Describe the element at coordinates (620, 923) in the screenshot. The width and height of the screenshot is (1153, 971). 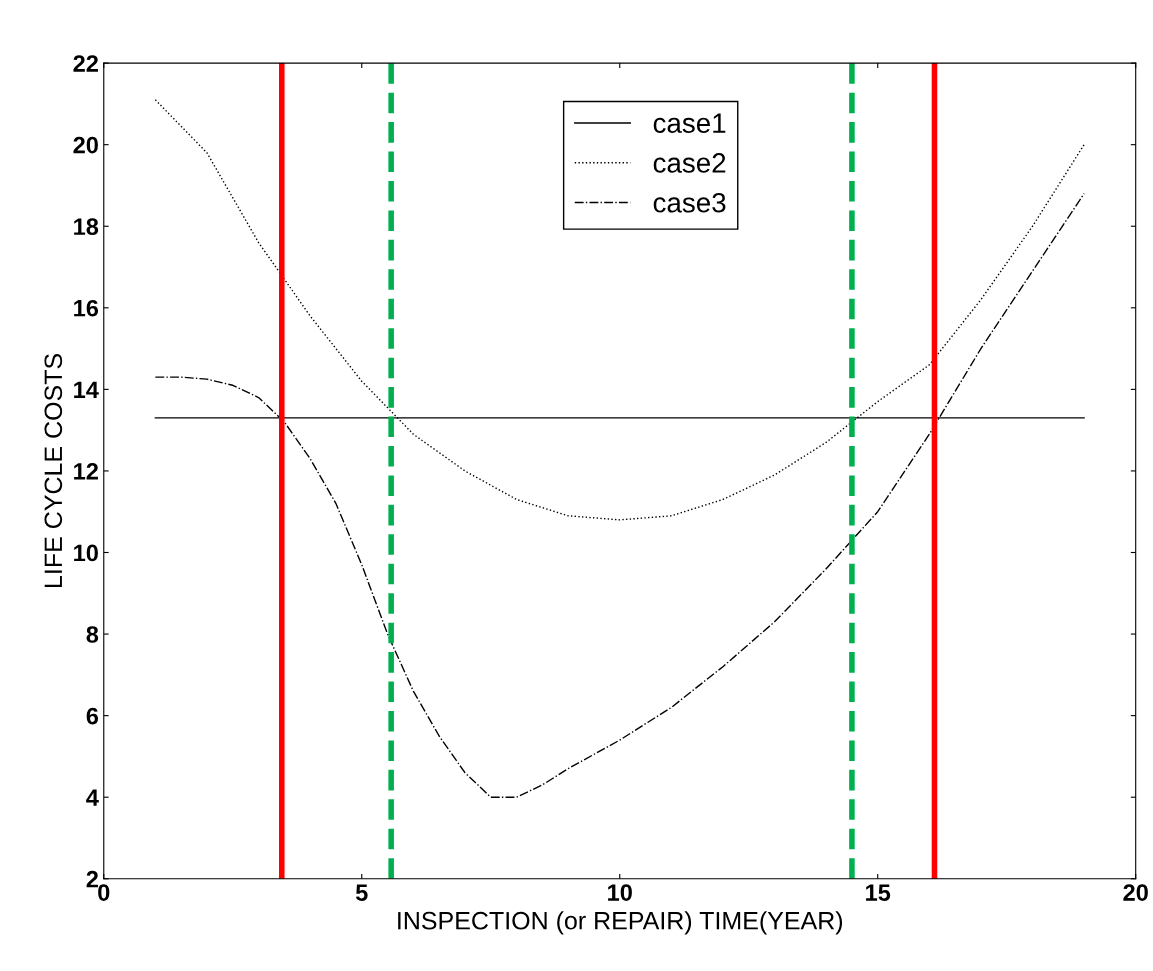
I see `x-axis-title: INSPECTION (or REPAIR) TIME(YEAR)` at that location.